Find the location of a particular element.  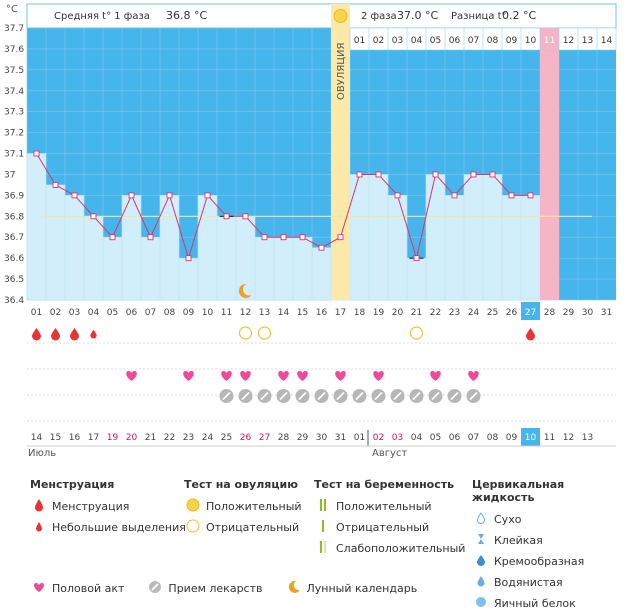

header-strip is located at coordinates (321, 16).